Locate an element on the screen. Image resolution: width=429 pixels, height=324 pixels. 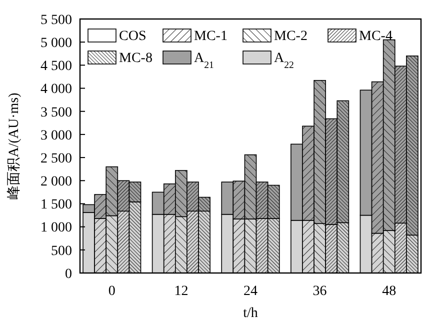
legend-label: A$_{21}$ is located at coordinates (204, 60).